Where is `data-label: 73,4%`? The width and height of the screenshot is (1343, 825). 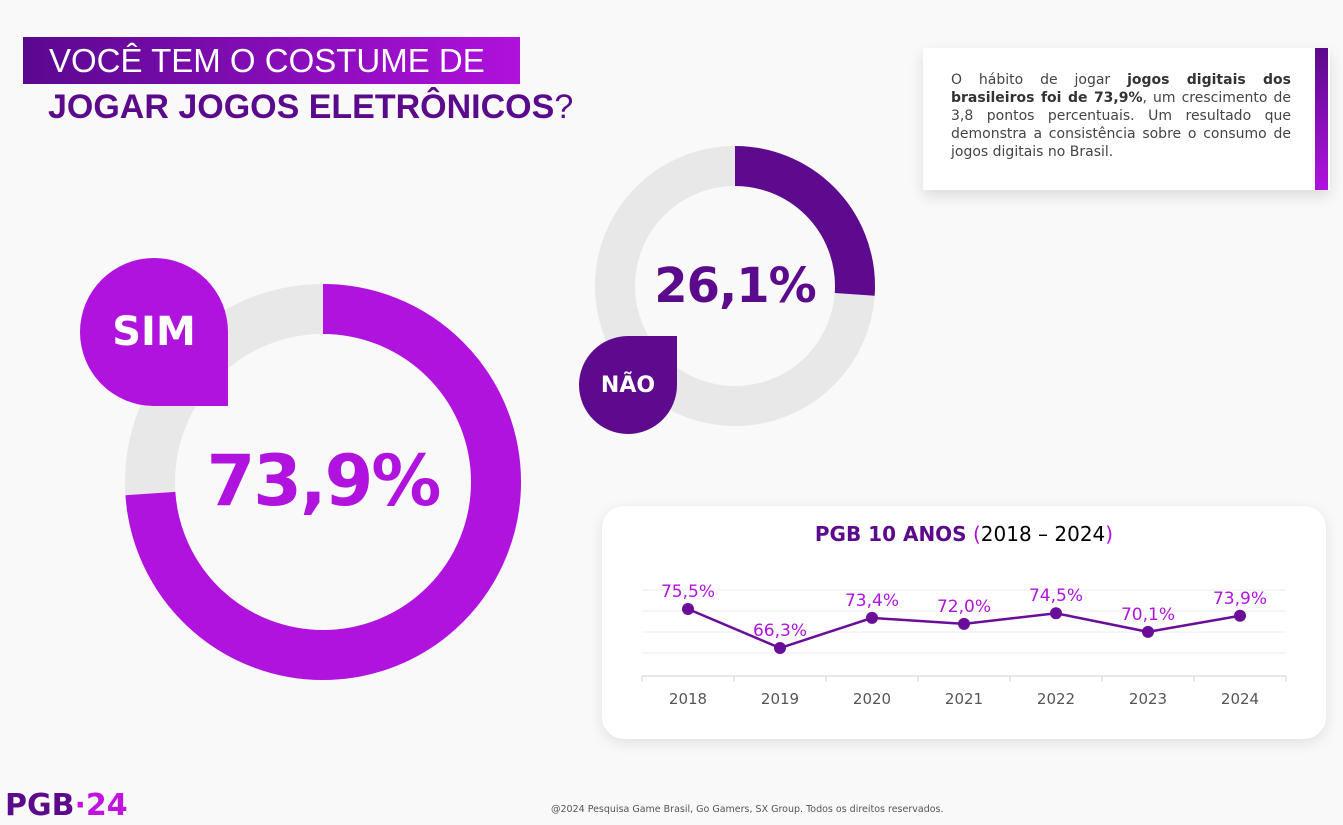 data-label: 73,4% is located at coordinates (872, 601).